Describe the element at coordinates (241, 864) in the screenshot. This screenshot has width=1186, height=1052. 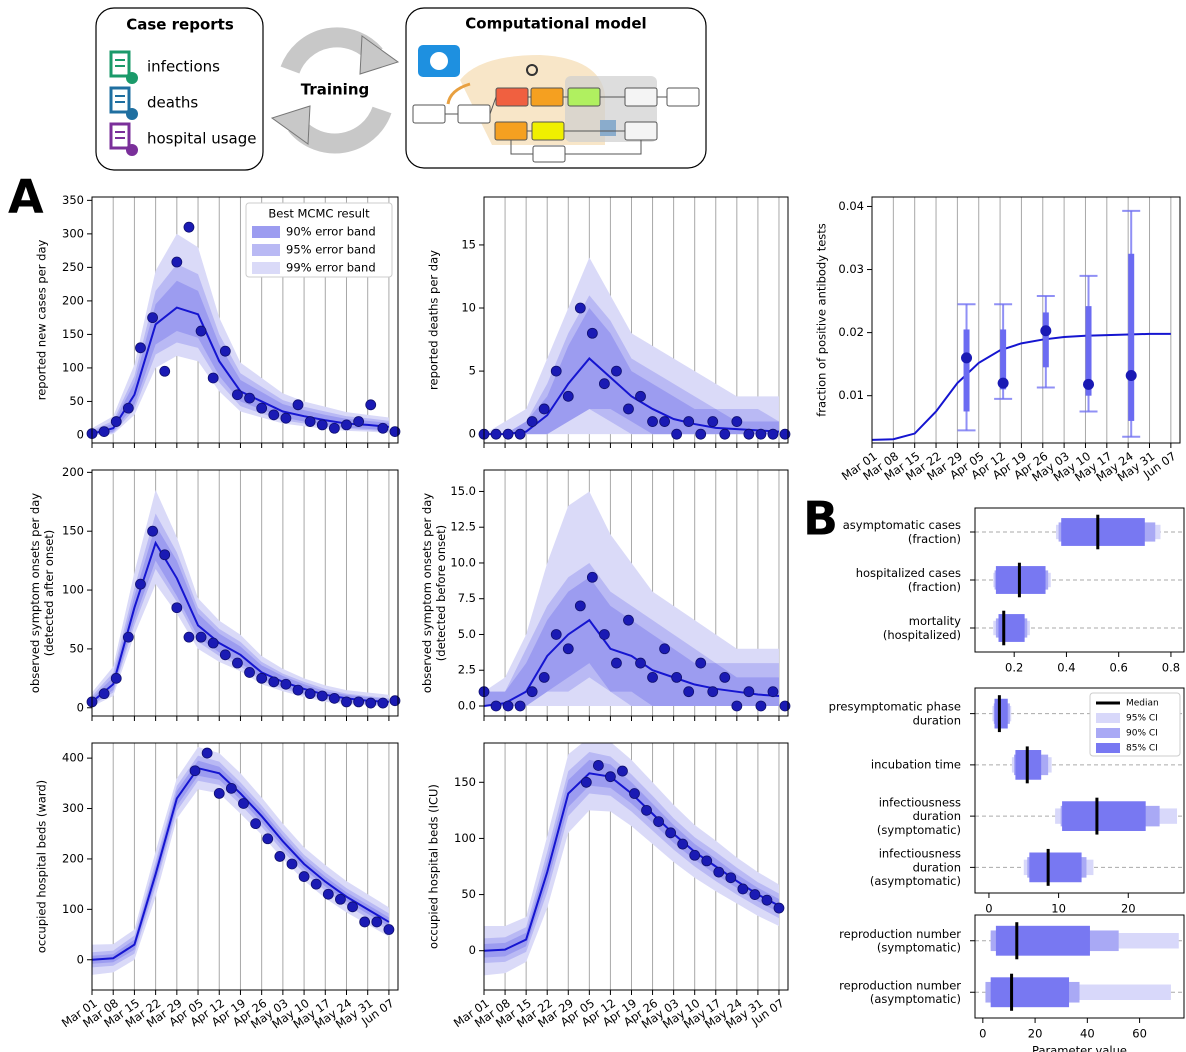
I see `model-line` at that location.